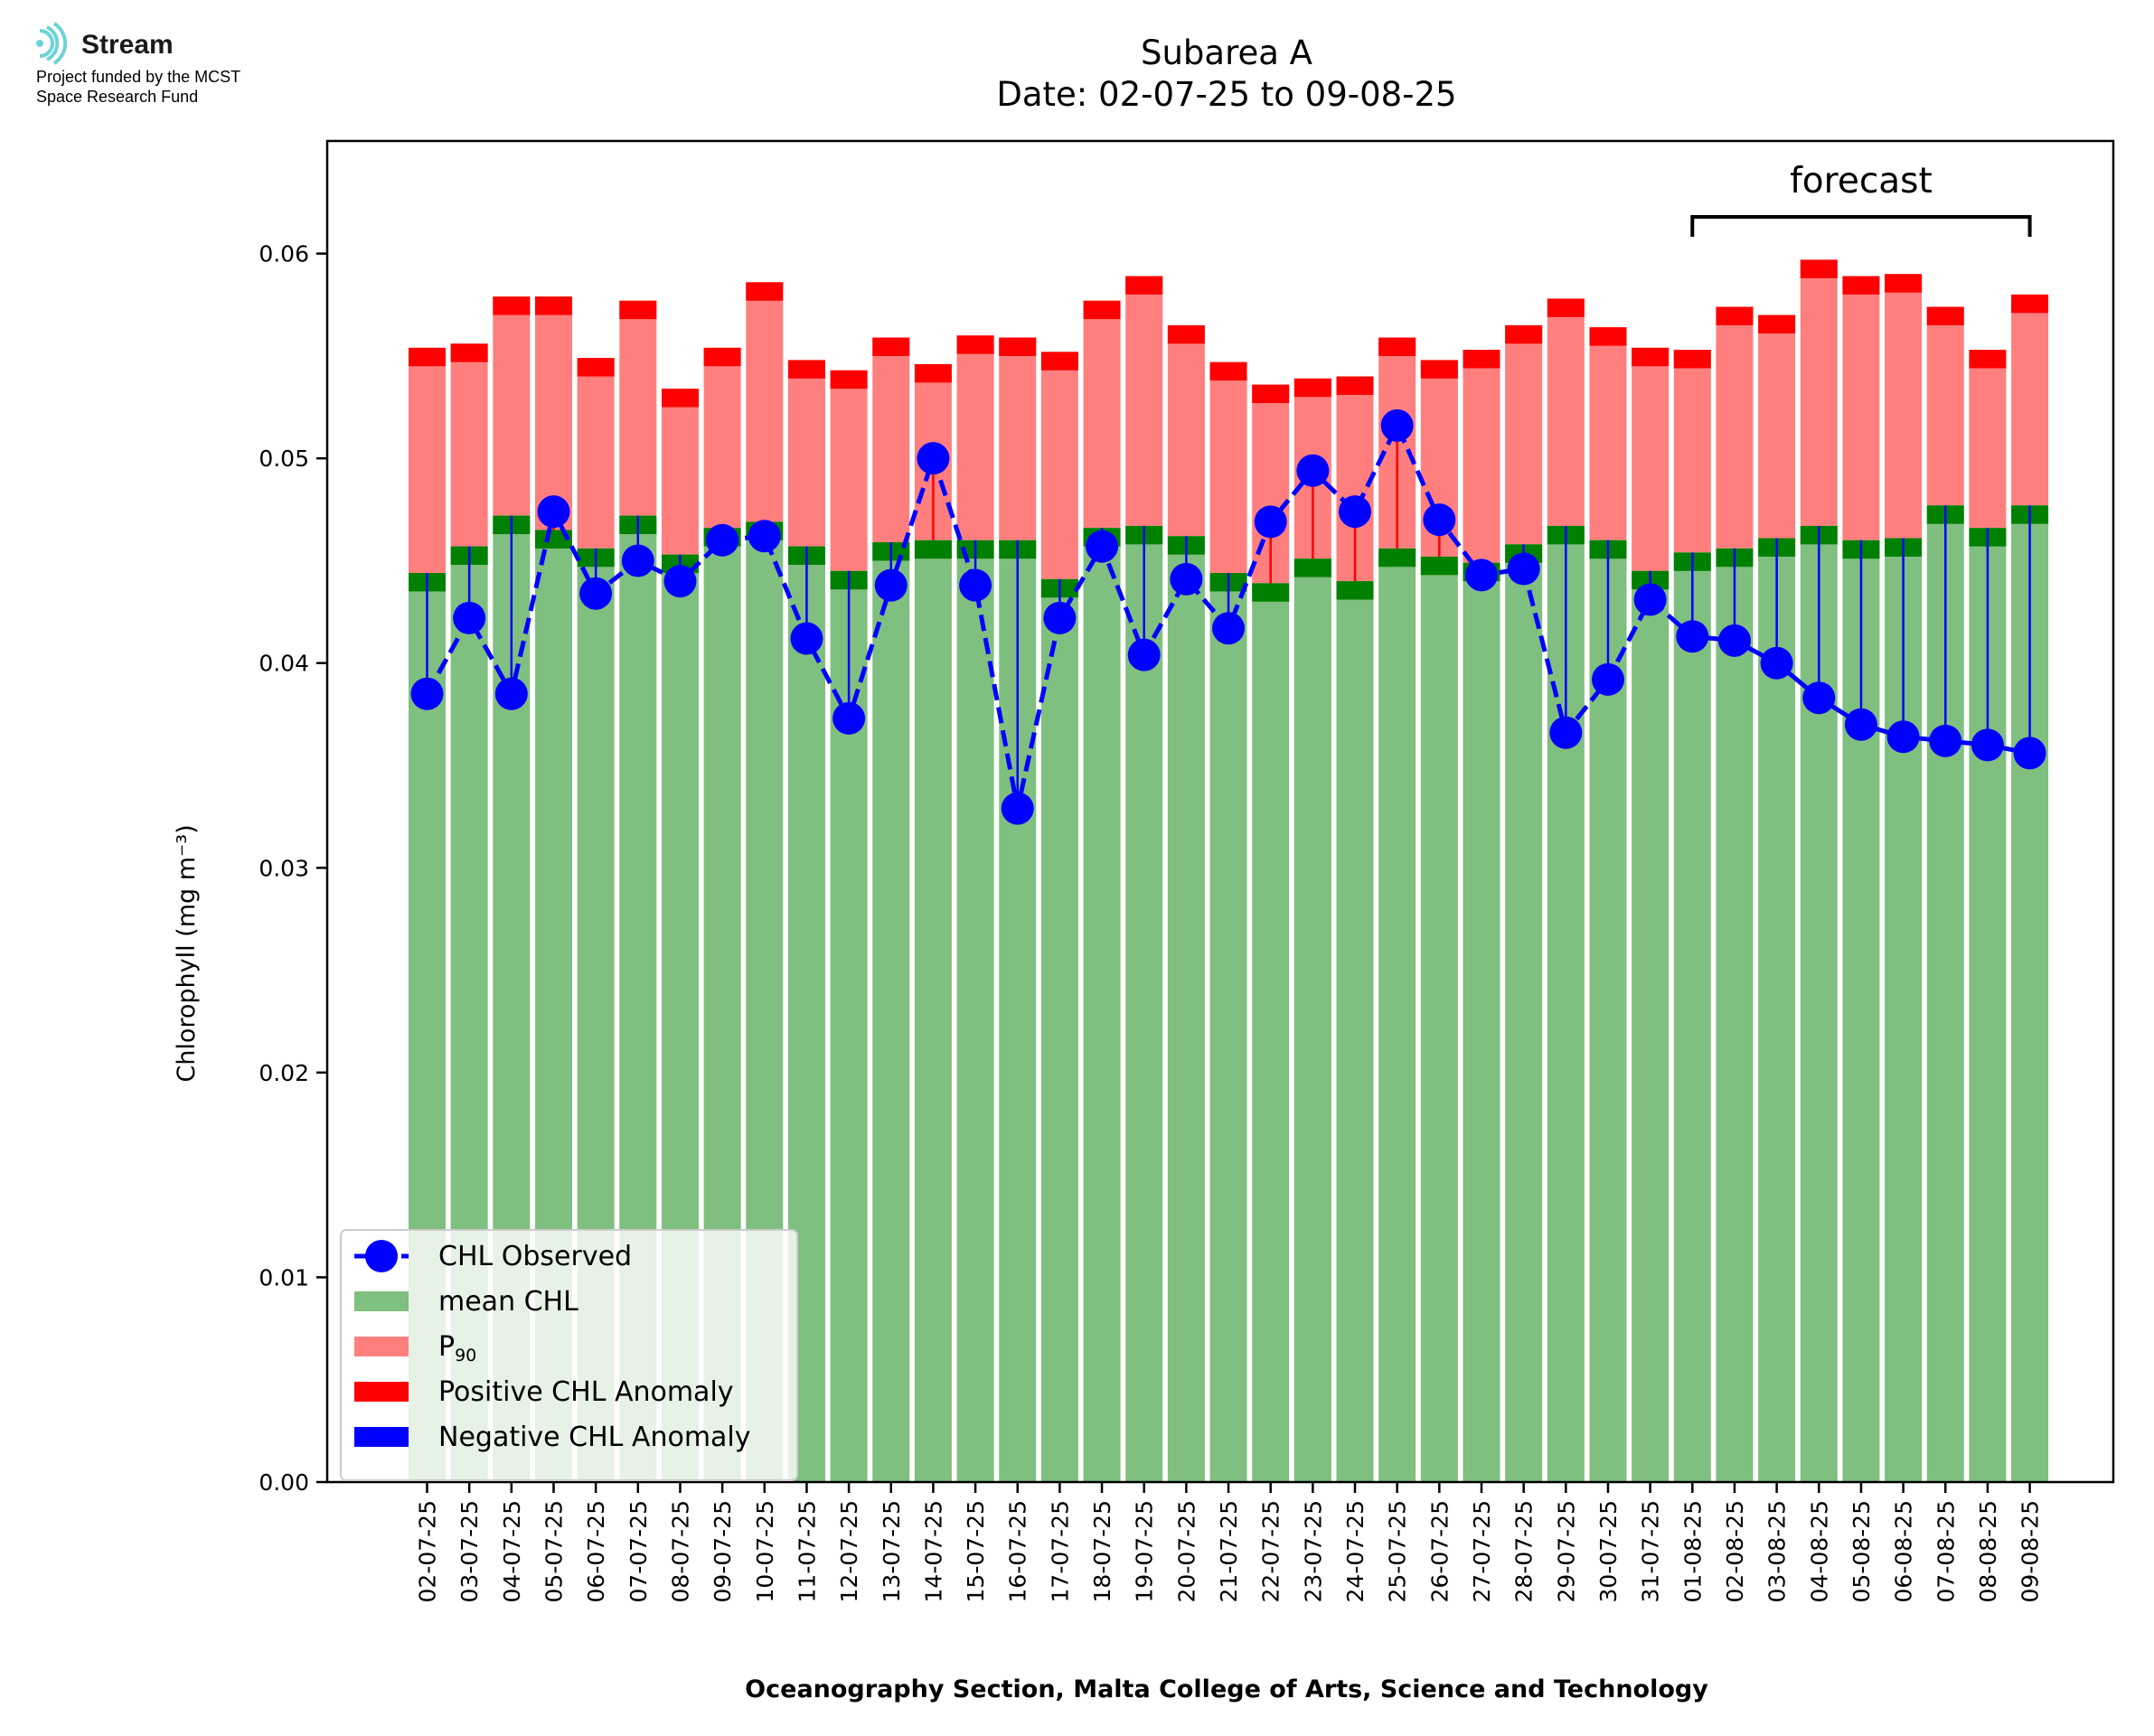 The width and height of the screenshot is (2154, 1736). What do you see at coordinates (1229, 1551) in the screenshot?
I see `x-tick-label: 21-07-25` at bounding box center [1229, 1551].